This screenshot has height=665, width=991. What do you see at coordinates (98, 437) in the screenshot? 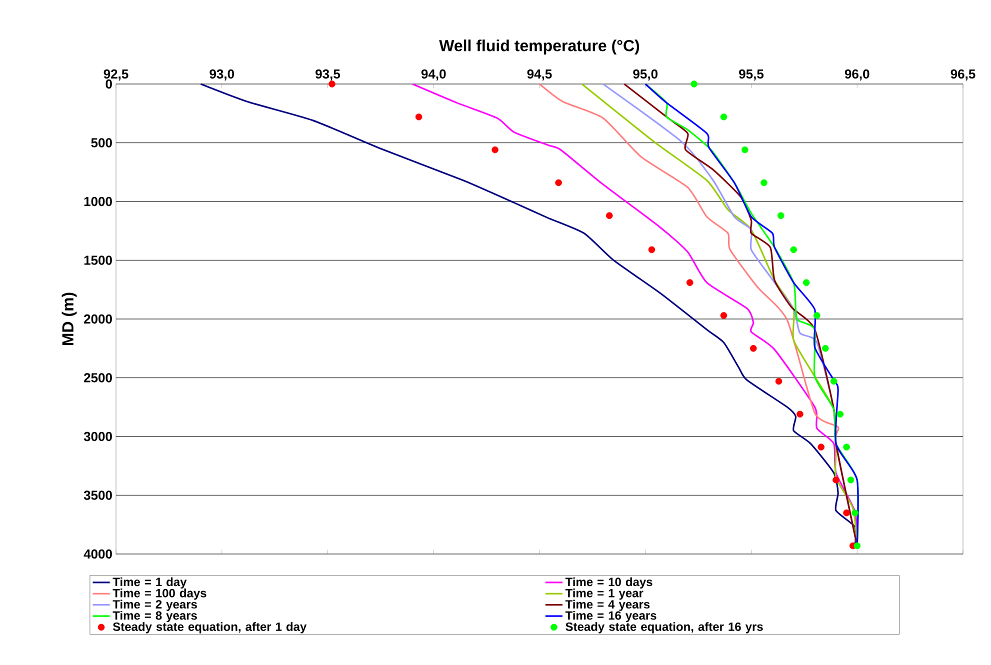
I see `y-tick-label: 3000` at bounding box center [98, 437].